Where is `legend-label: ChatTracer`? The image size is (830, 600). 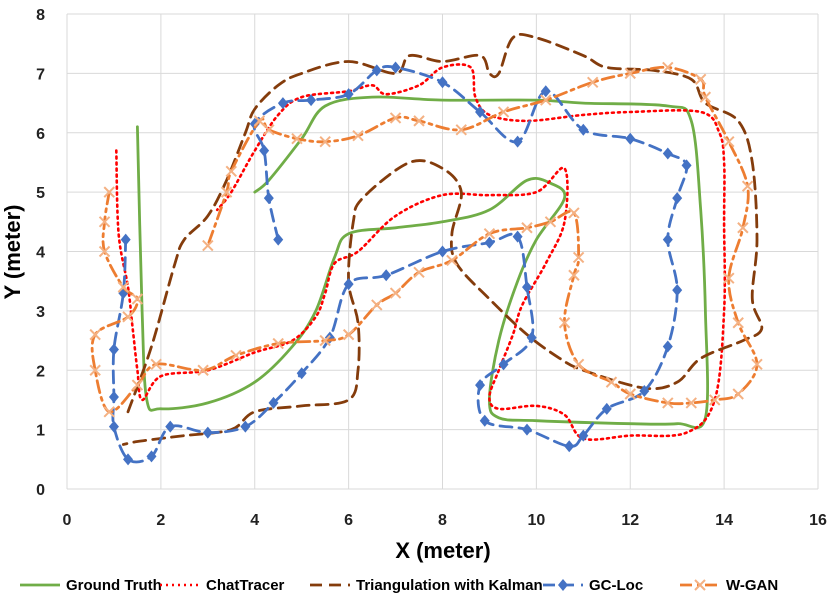 legend-label: ChatTracer is located at coordinates (245, 585).